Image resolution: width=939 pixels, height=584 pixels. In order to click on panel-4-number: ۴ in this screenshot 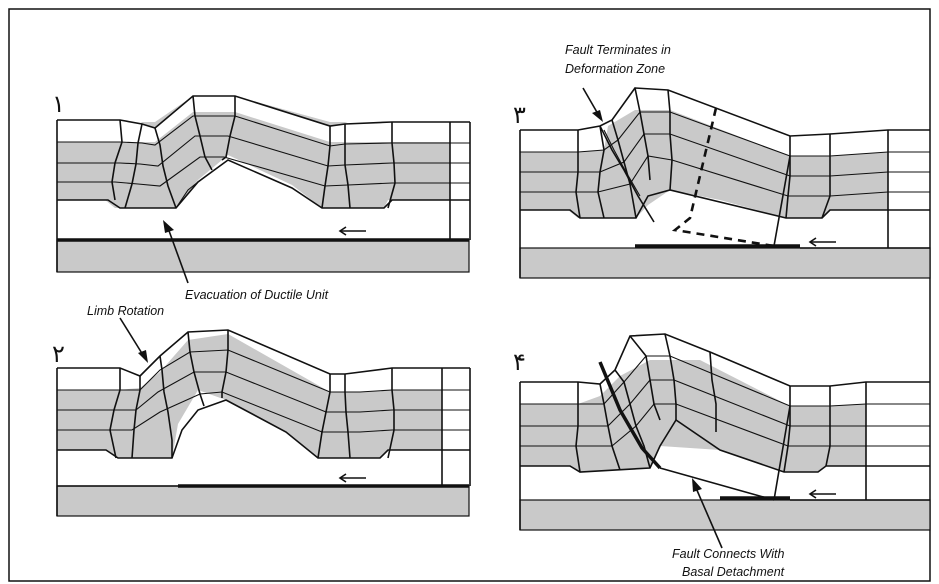, I will do `click(519, 362)`.